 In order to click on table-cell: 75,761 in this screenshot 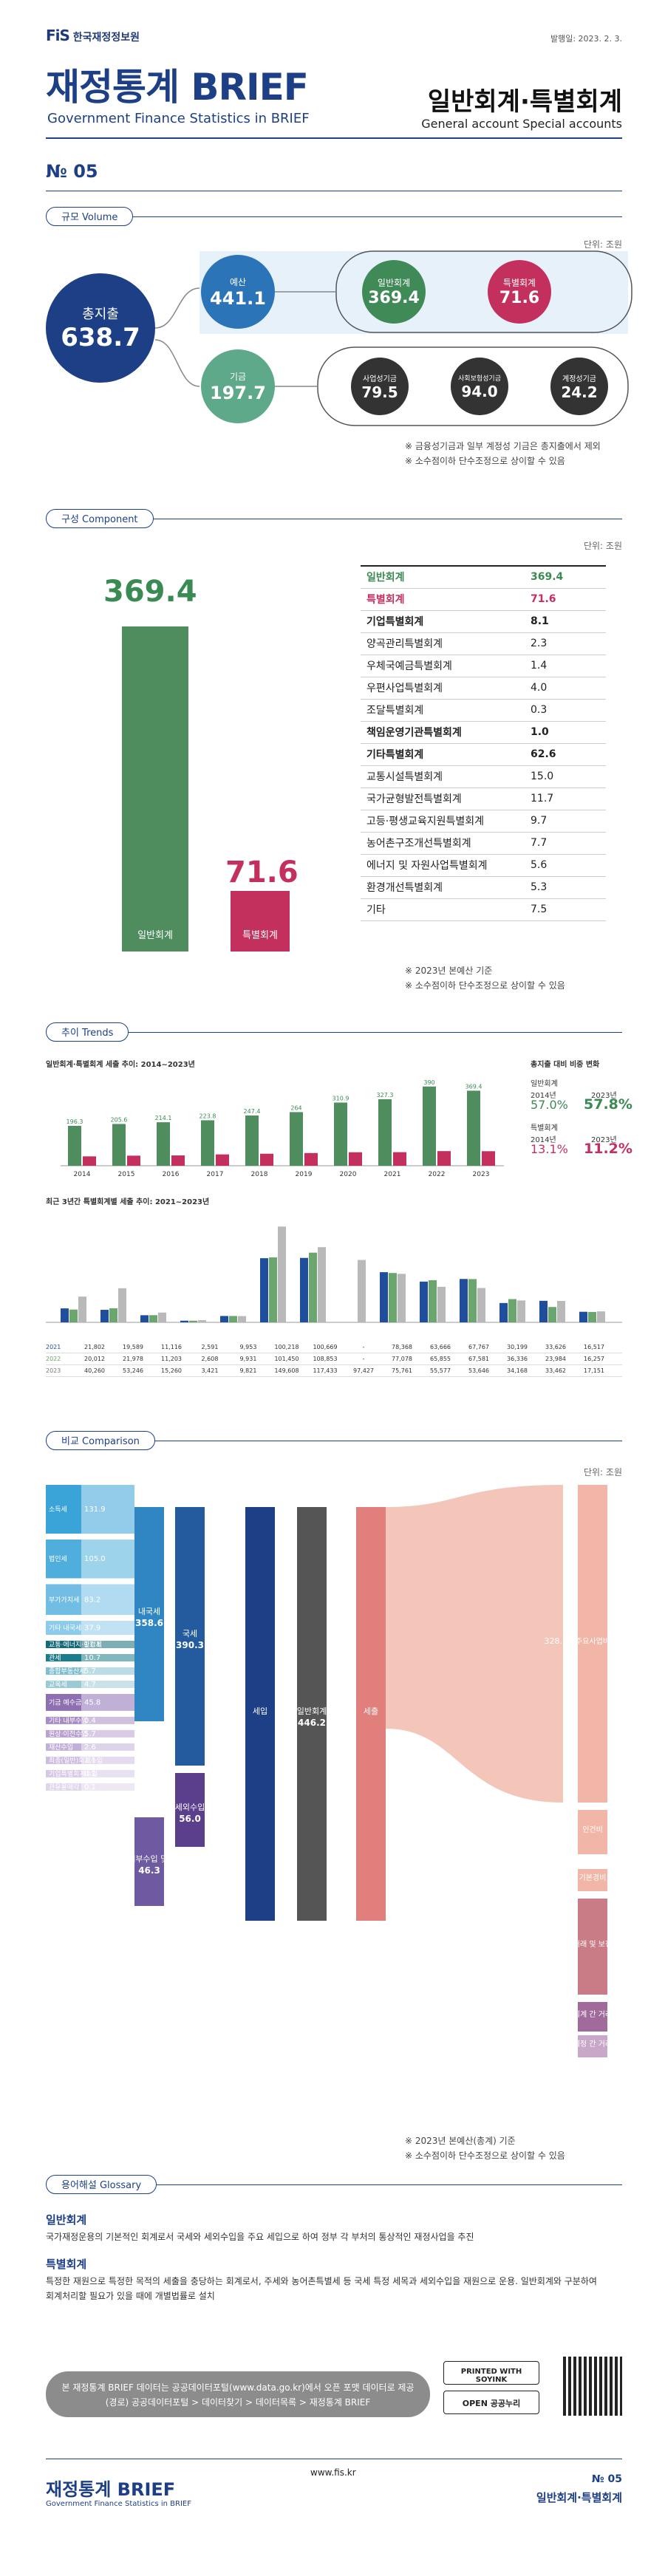, I will do `click(402, 1370)`.